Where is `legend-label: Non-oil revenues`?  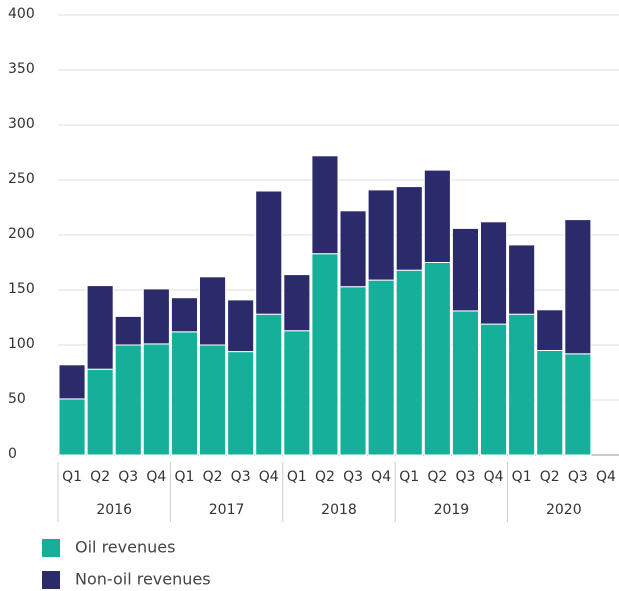
legend-label: Non-oil revenues is located at coordinates (143, 579).